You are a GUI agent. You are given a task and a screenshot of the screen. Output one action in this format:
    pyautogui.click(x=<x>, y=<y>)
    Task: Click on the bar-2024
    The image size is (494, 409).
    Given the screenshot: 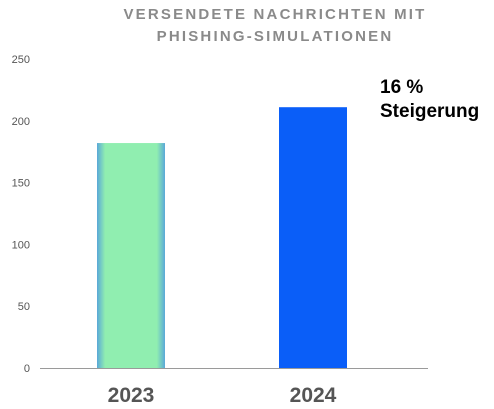 What is the action you would take?
    pyautogui.click(x=313, y=237)
    